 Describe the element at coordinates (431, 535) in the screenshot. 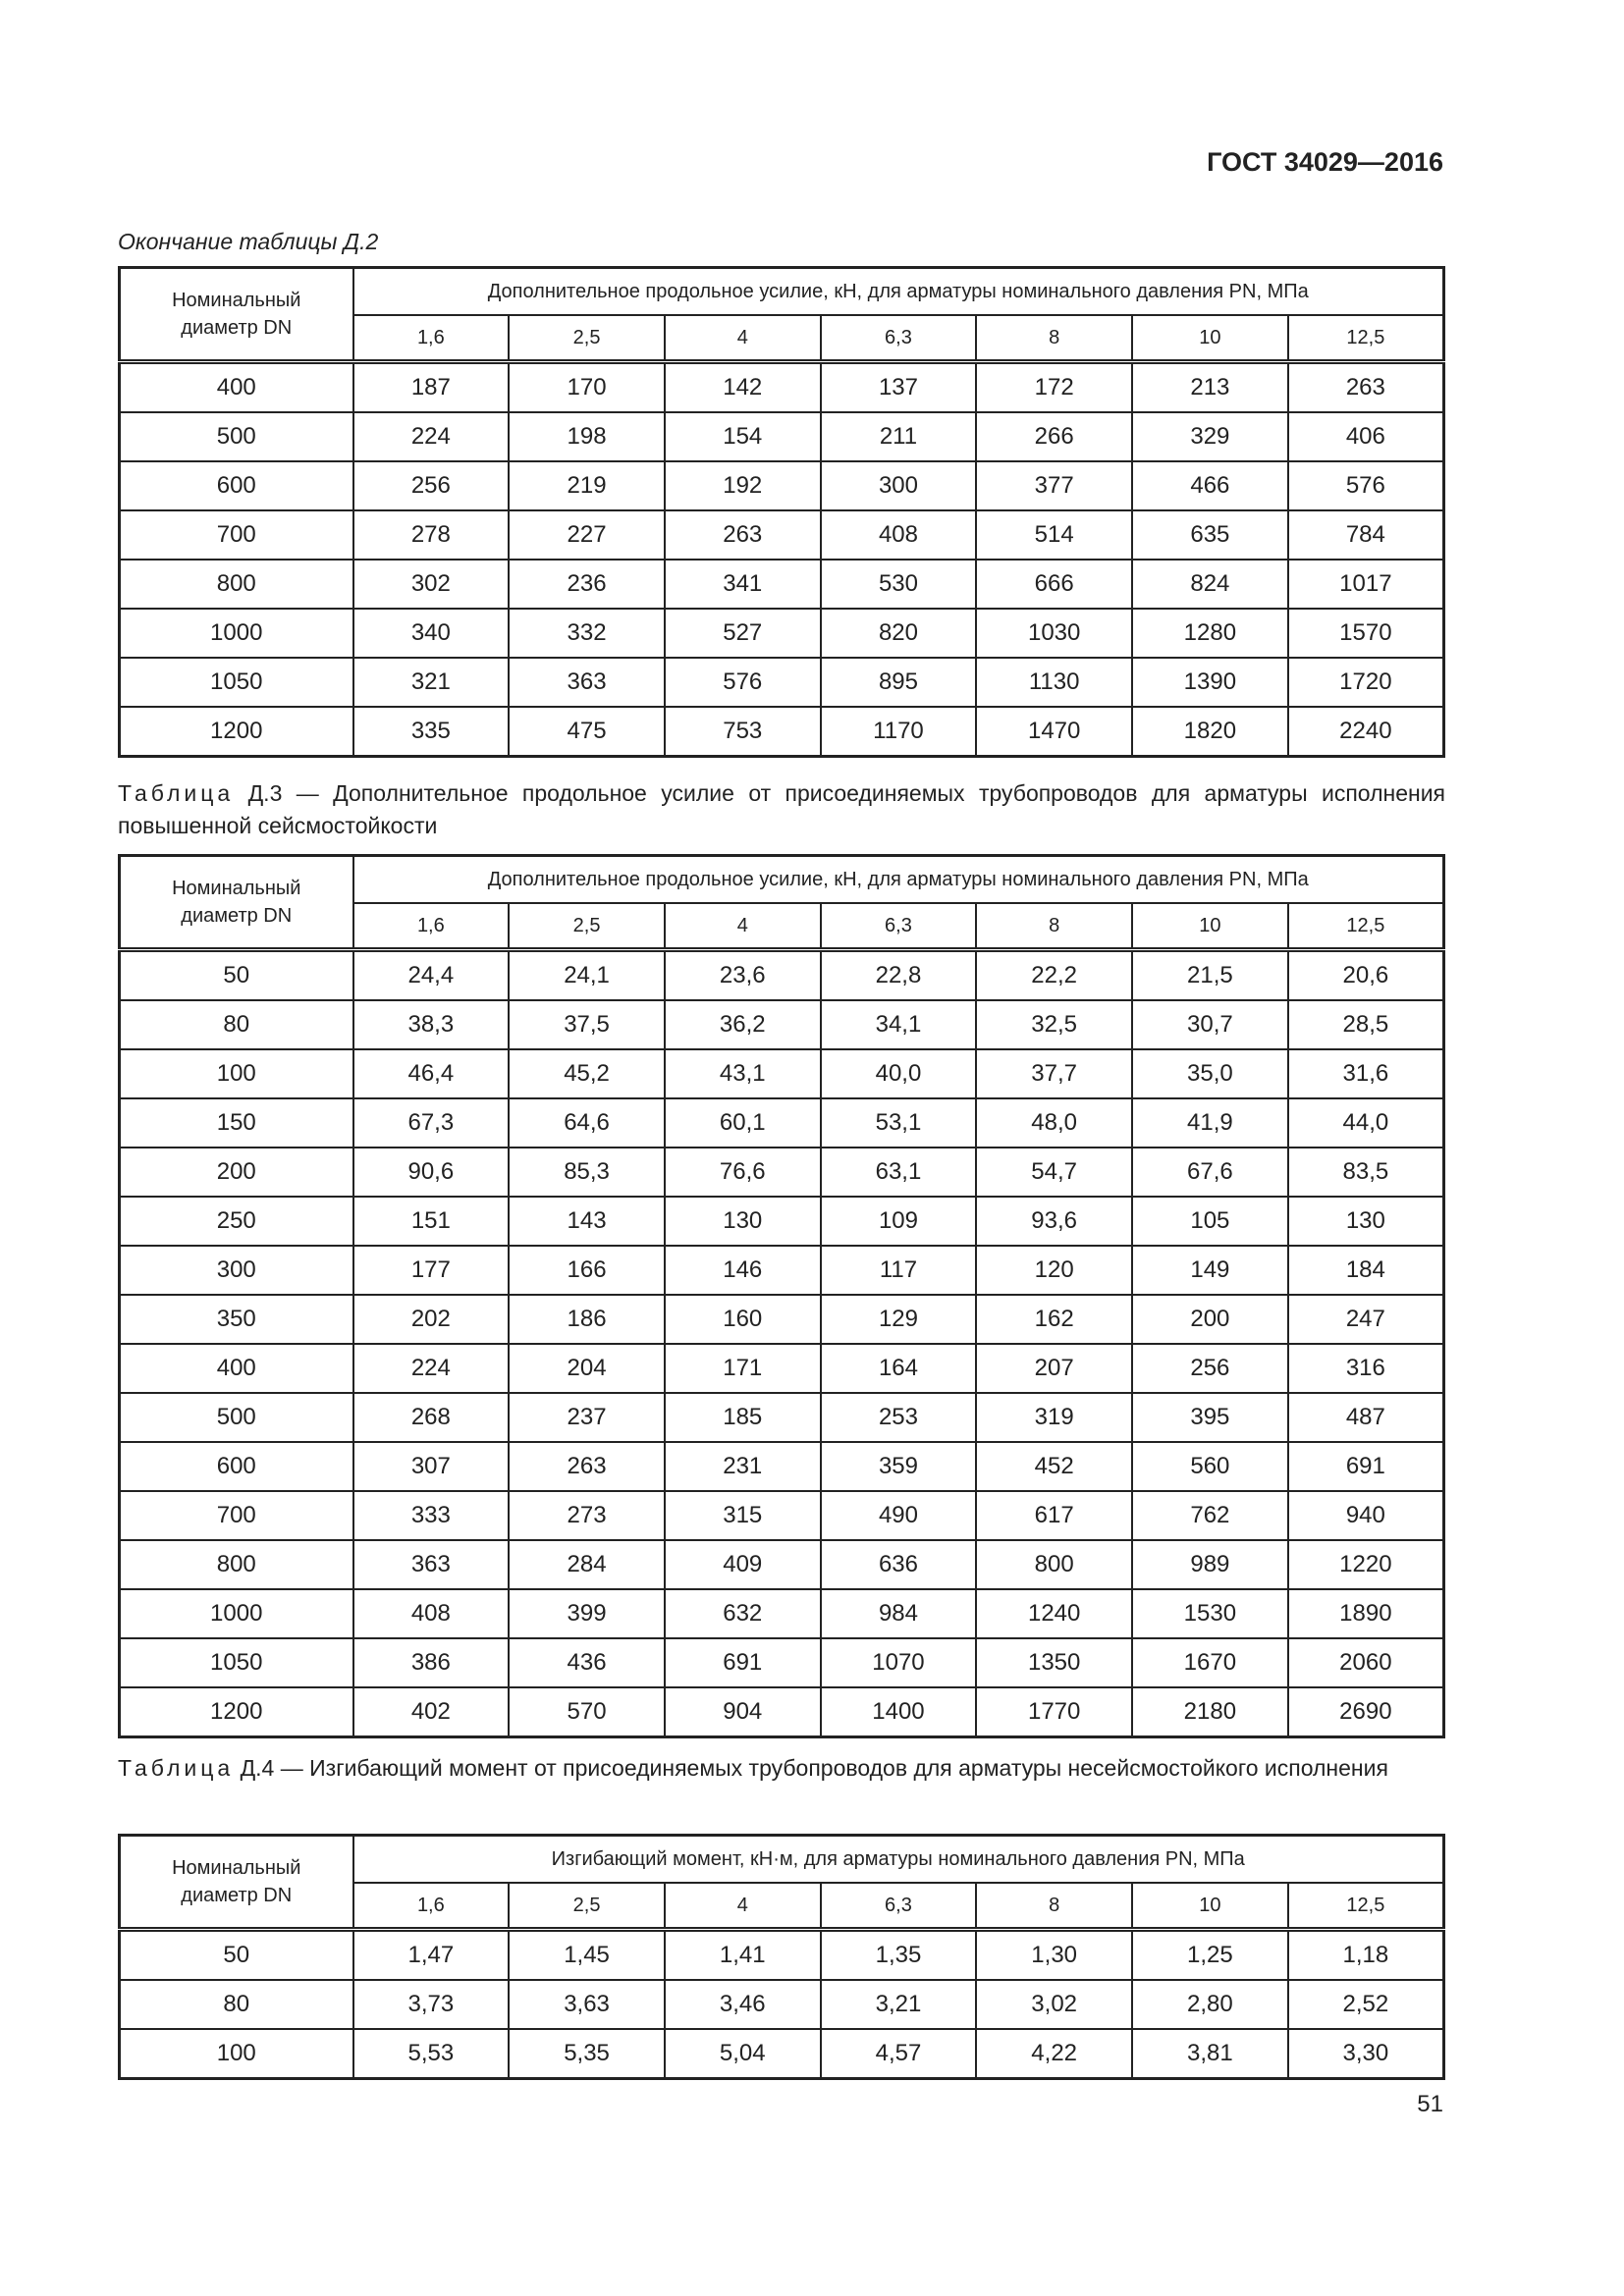

I see `value-cell: 278` at that location.